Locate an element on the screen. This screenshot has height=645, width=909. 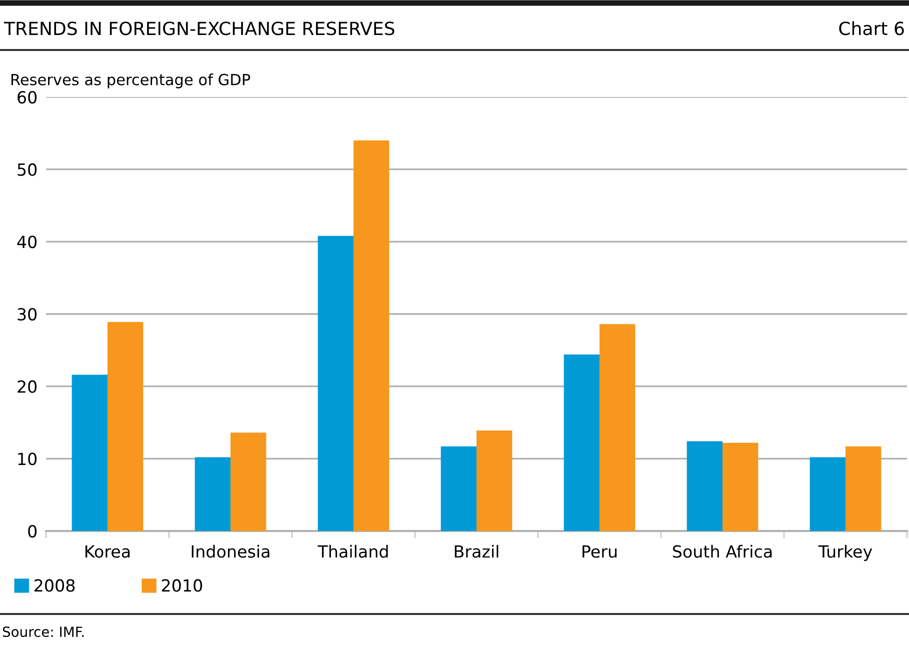
chart-title: TRENDS IN FOREIGN-EXCHANGE RESERVES is located at coordinates (199, 29).